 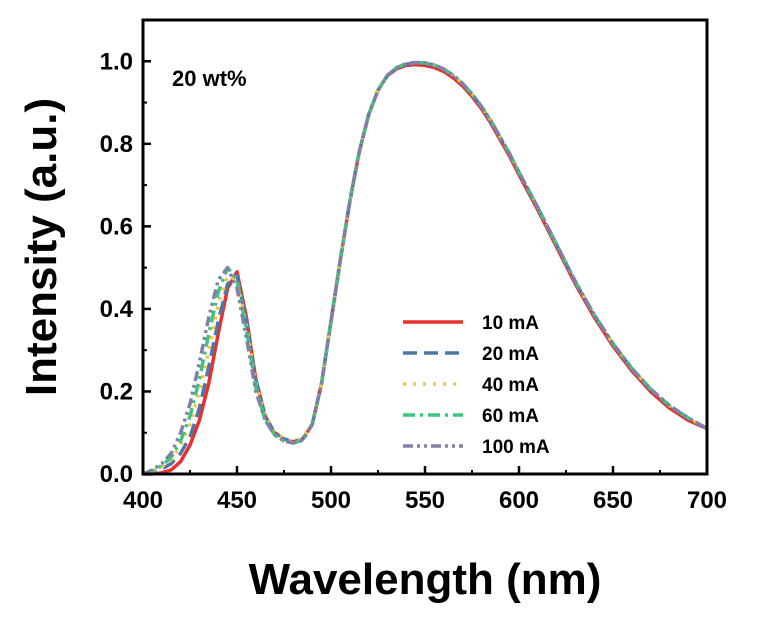 What do you see at coordinates (116, 226) in the screenshot?
I see `y-tick-label-3: 0.6` at bounding box center [116, 226].